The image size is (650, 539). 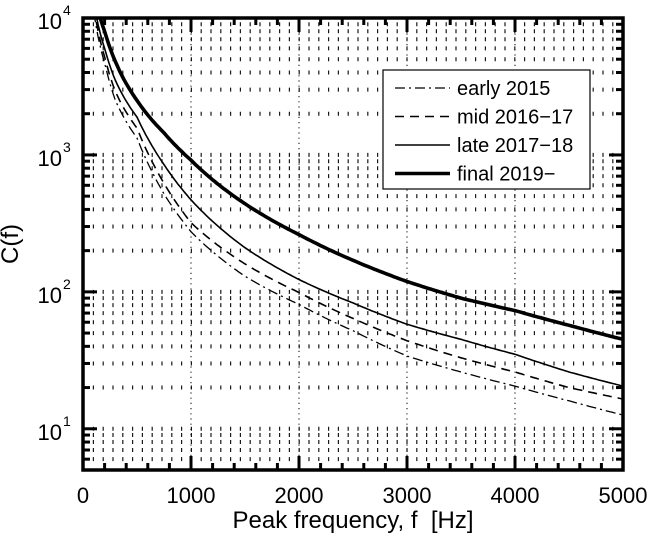 What do you see at coordinates (506, 175) in the screenshot?
I see `legend-label: final 2019−` at bounding box center [506, 175].